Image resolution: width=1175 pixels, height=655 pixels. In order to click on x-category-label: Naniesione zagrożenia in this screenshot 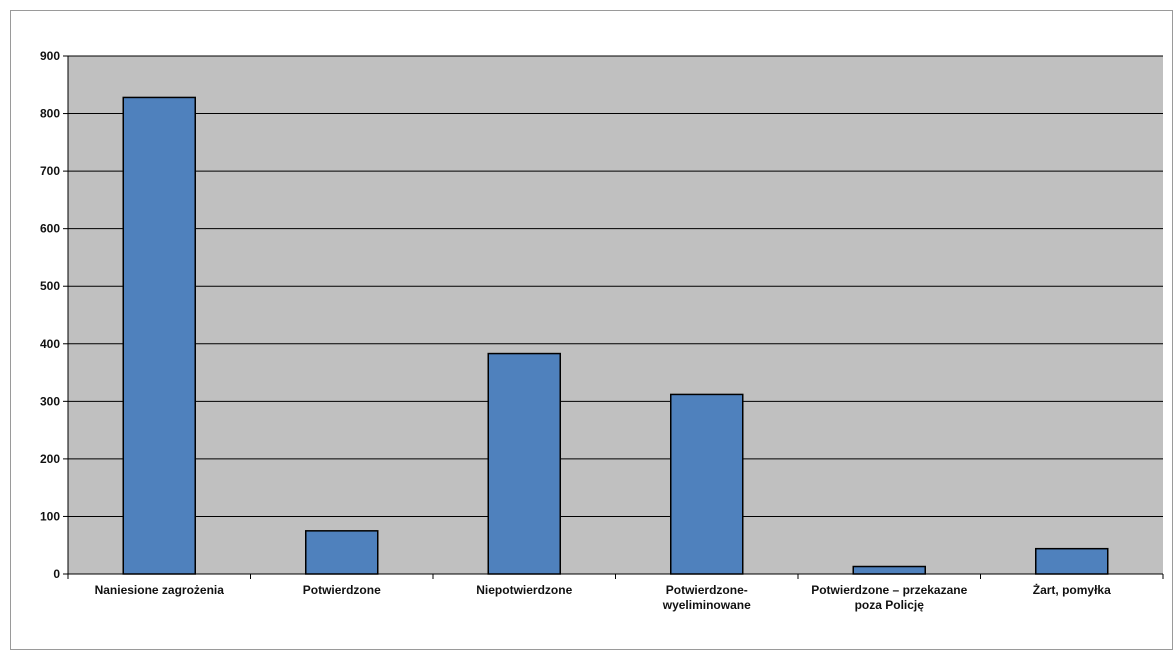, I will do `click(160, 590)`.